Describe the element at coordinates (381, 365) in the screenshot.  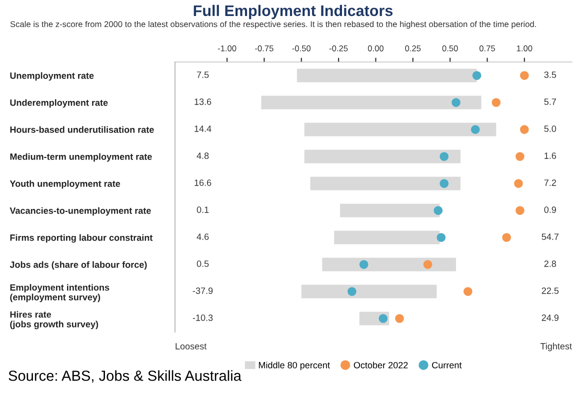
I see `legend-label: October 2022` at that location.